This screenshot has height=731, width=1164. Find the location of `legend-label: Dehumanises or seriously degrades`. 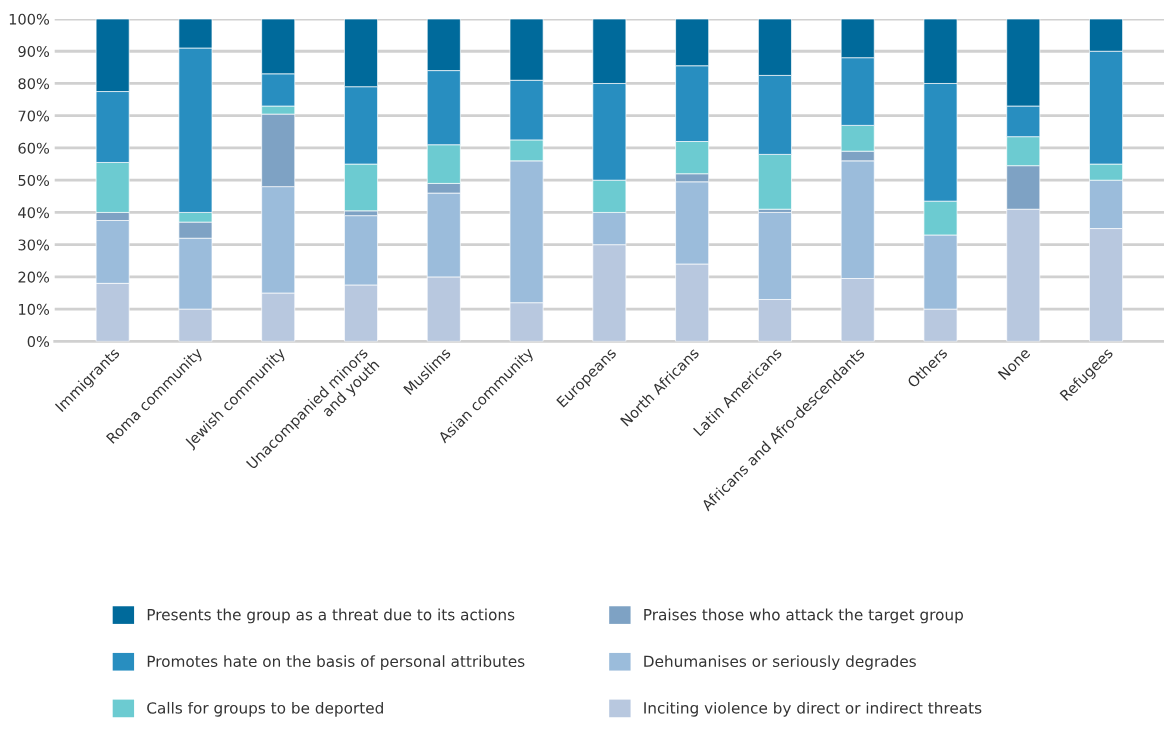

legend-label: Dehumanises or seriously degrades is located at coordinates (780, 663).